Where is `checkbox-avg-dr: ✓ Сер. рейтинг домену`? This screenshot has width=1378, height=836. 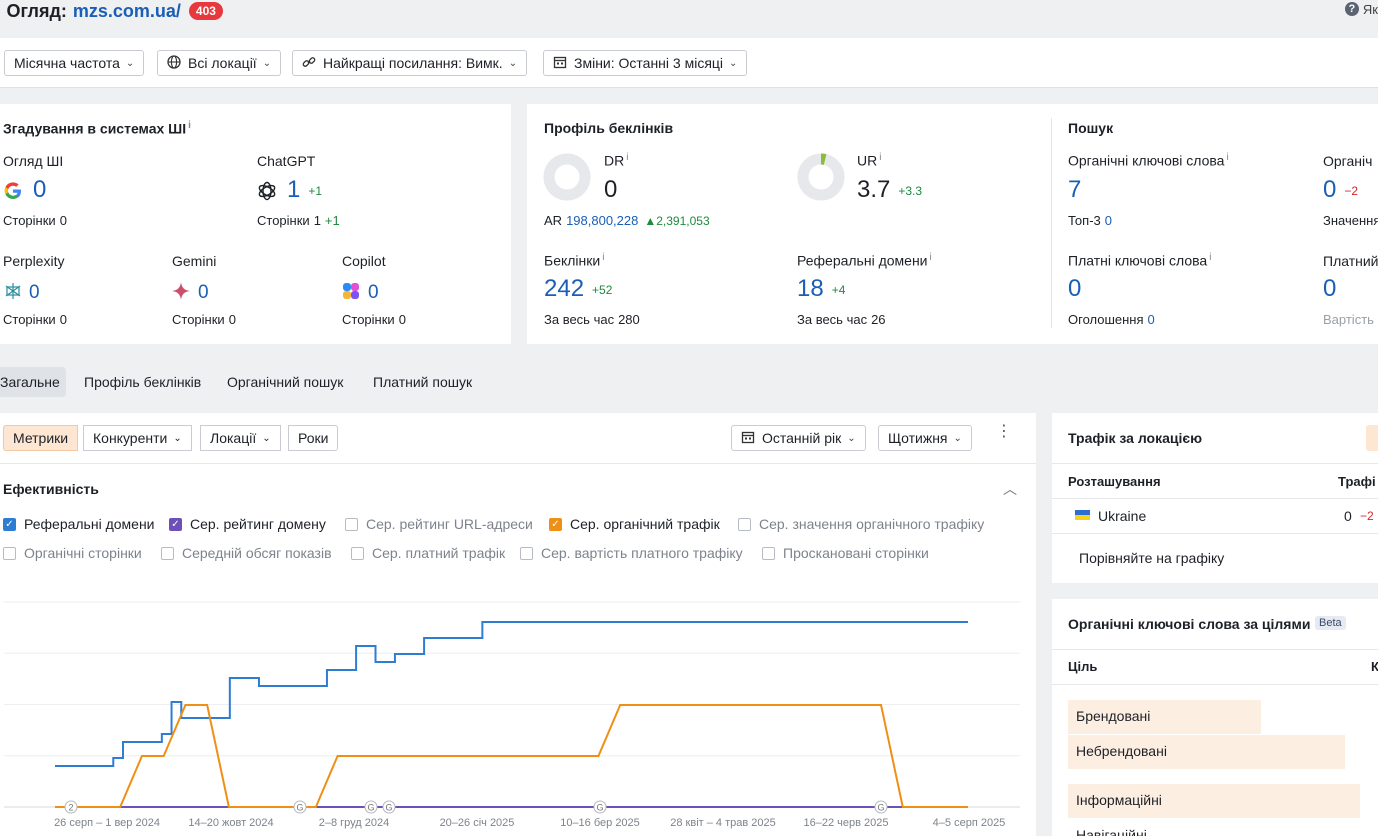
checkbox-avg-dr: ✓ Сер. рейтинг домену is located at coordinates (247, 524).